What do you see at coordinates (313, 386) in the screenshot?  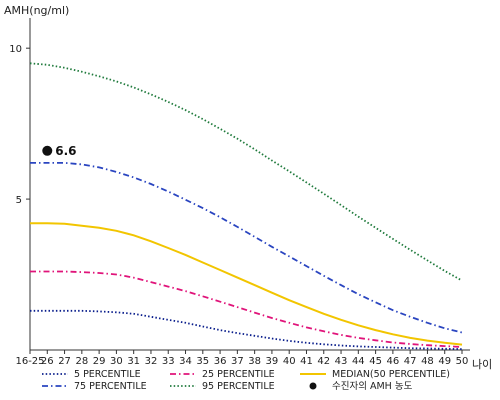 I see `legend-marker-swatch` at bounding box center [313, 386].